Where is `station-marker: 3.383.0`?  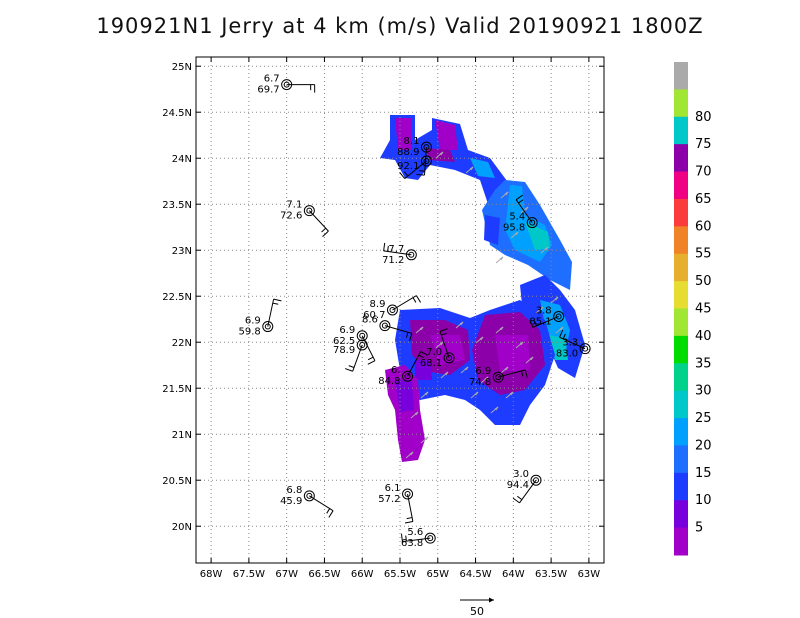 station-marker: 3.383.0 is located at coordinates (573, 344).